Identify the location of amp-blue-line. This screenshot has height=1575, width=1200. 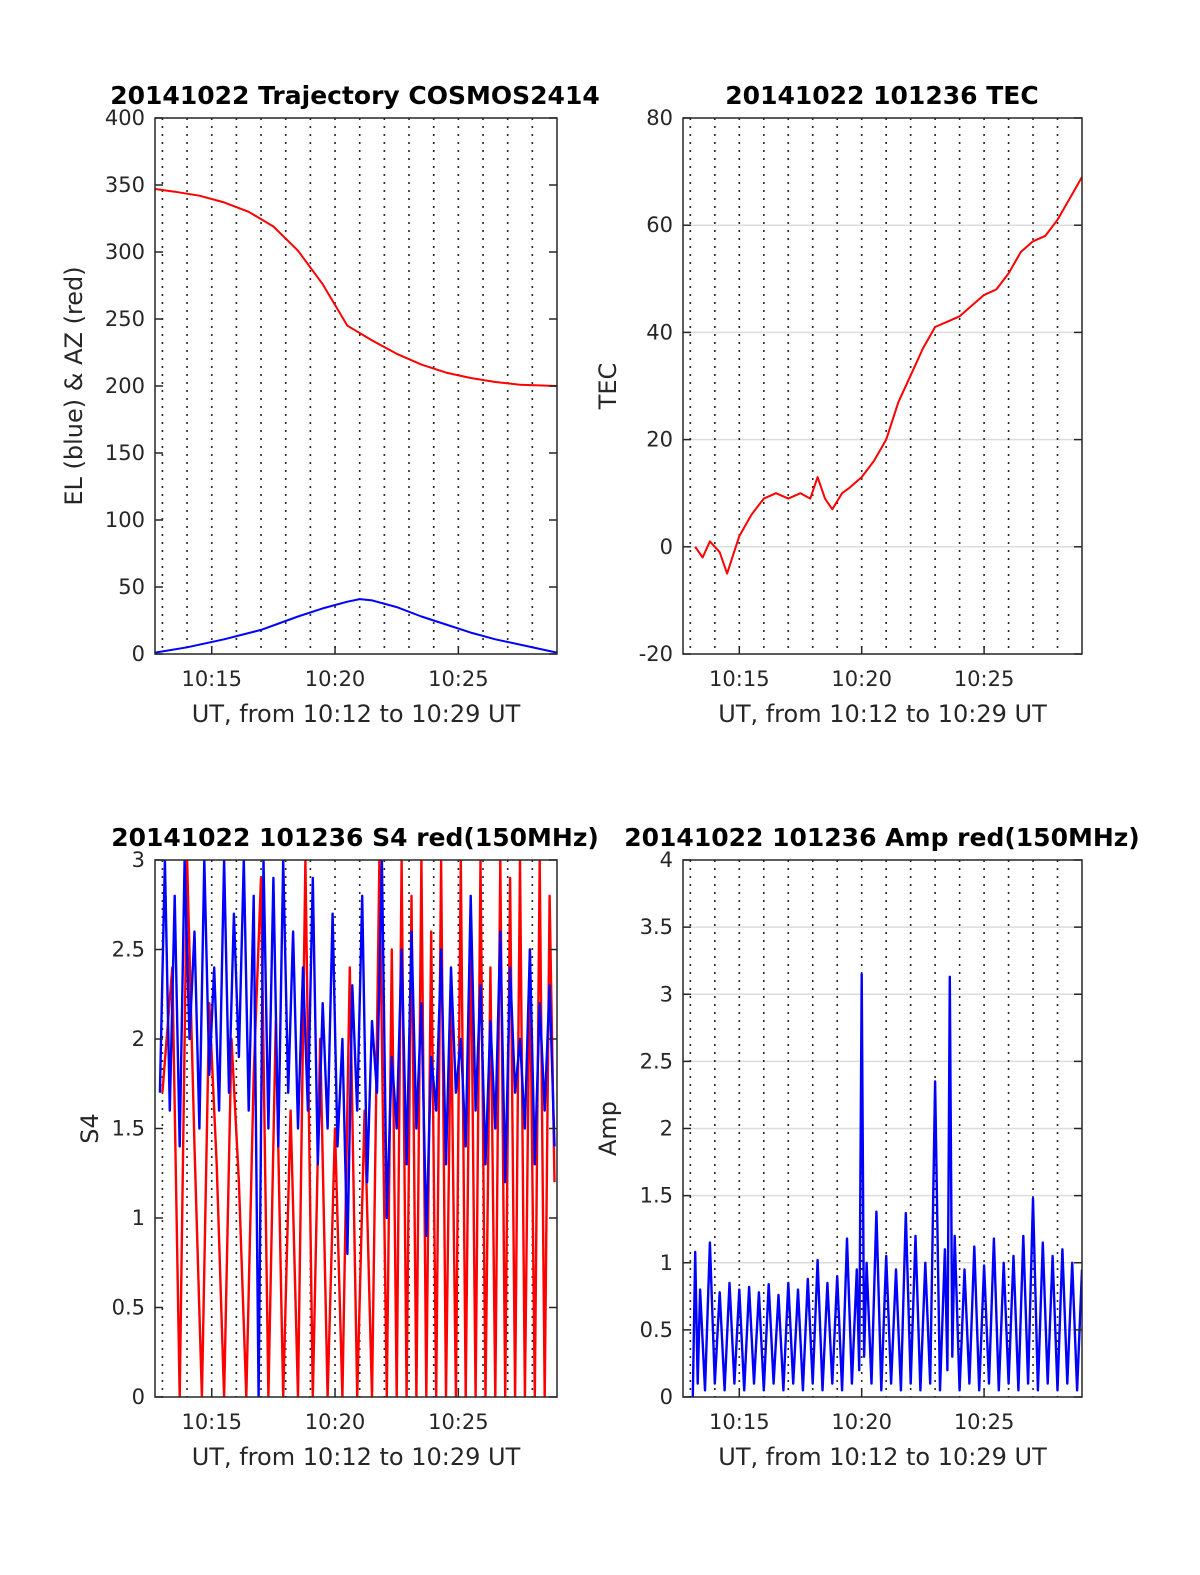
(886, 1184).